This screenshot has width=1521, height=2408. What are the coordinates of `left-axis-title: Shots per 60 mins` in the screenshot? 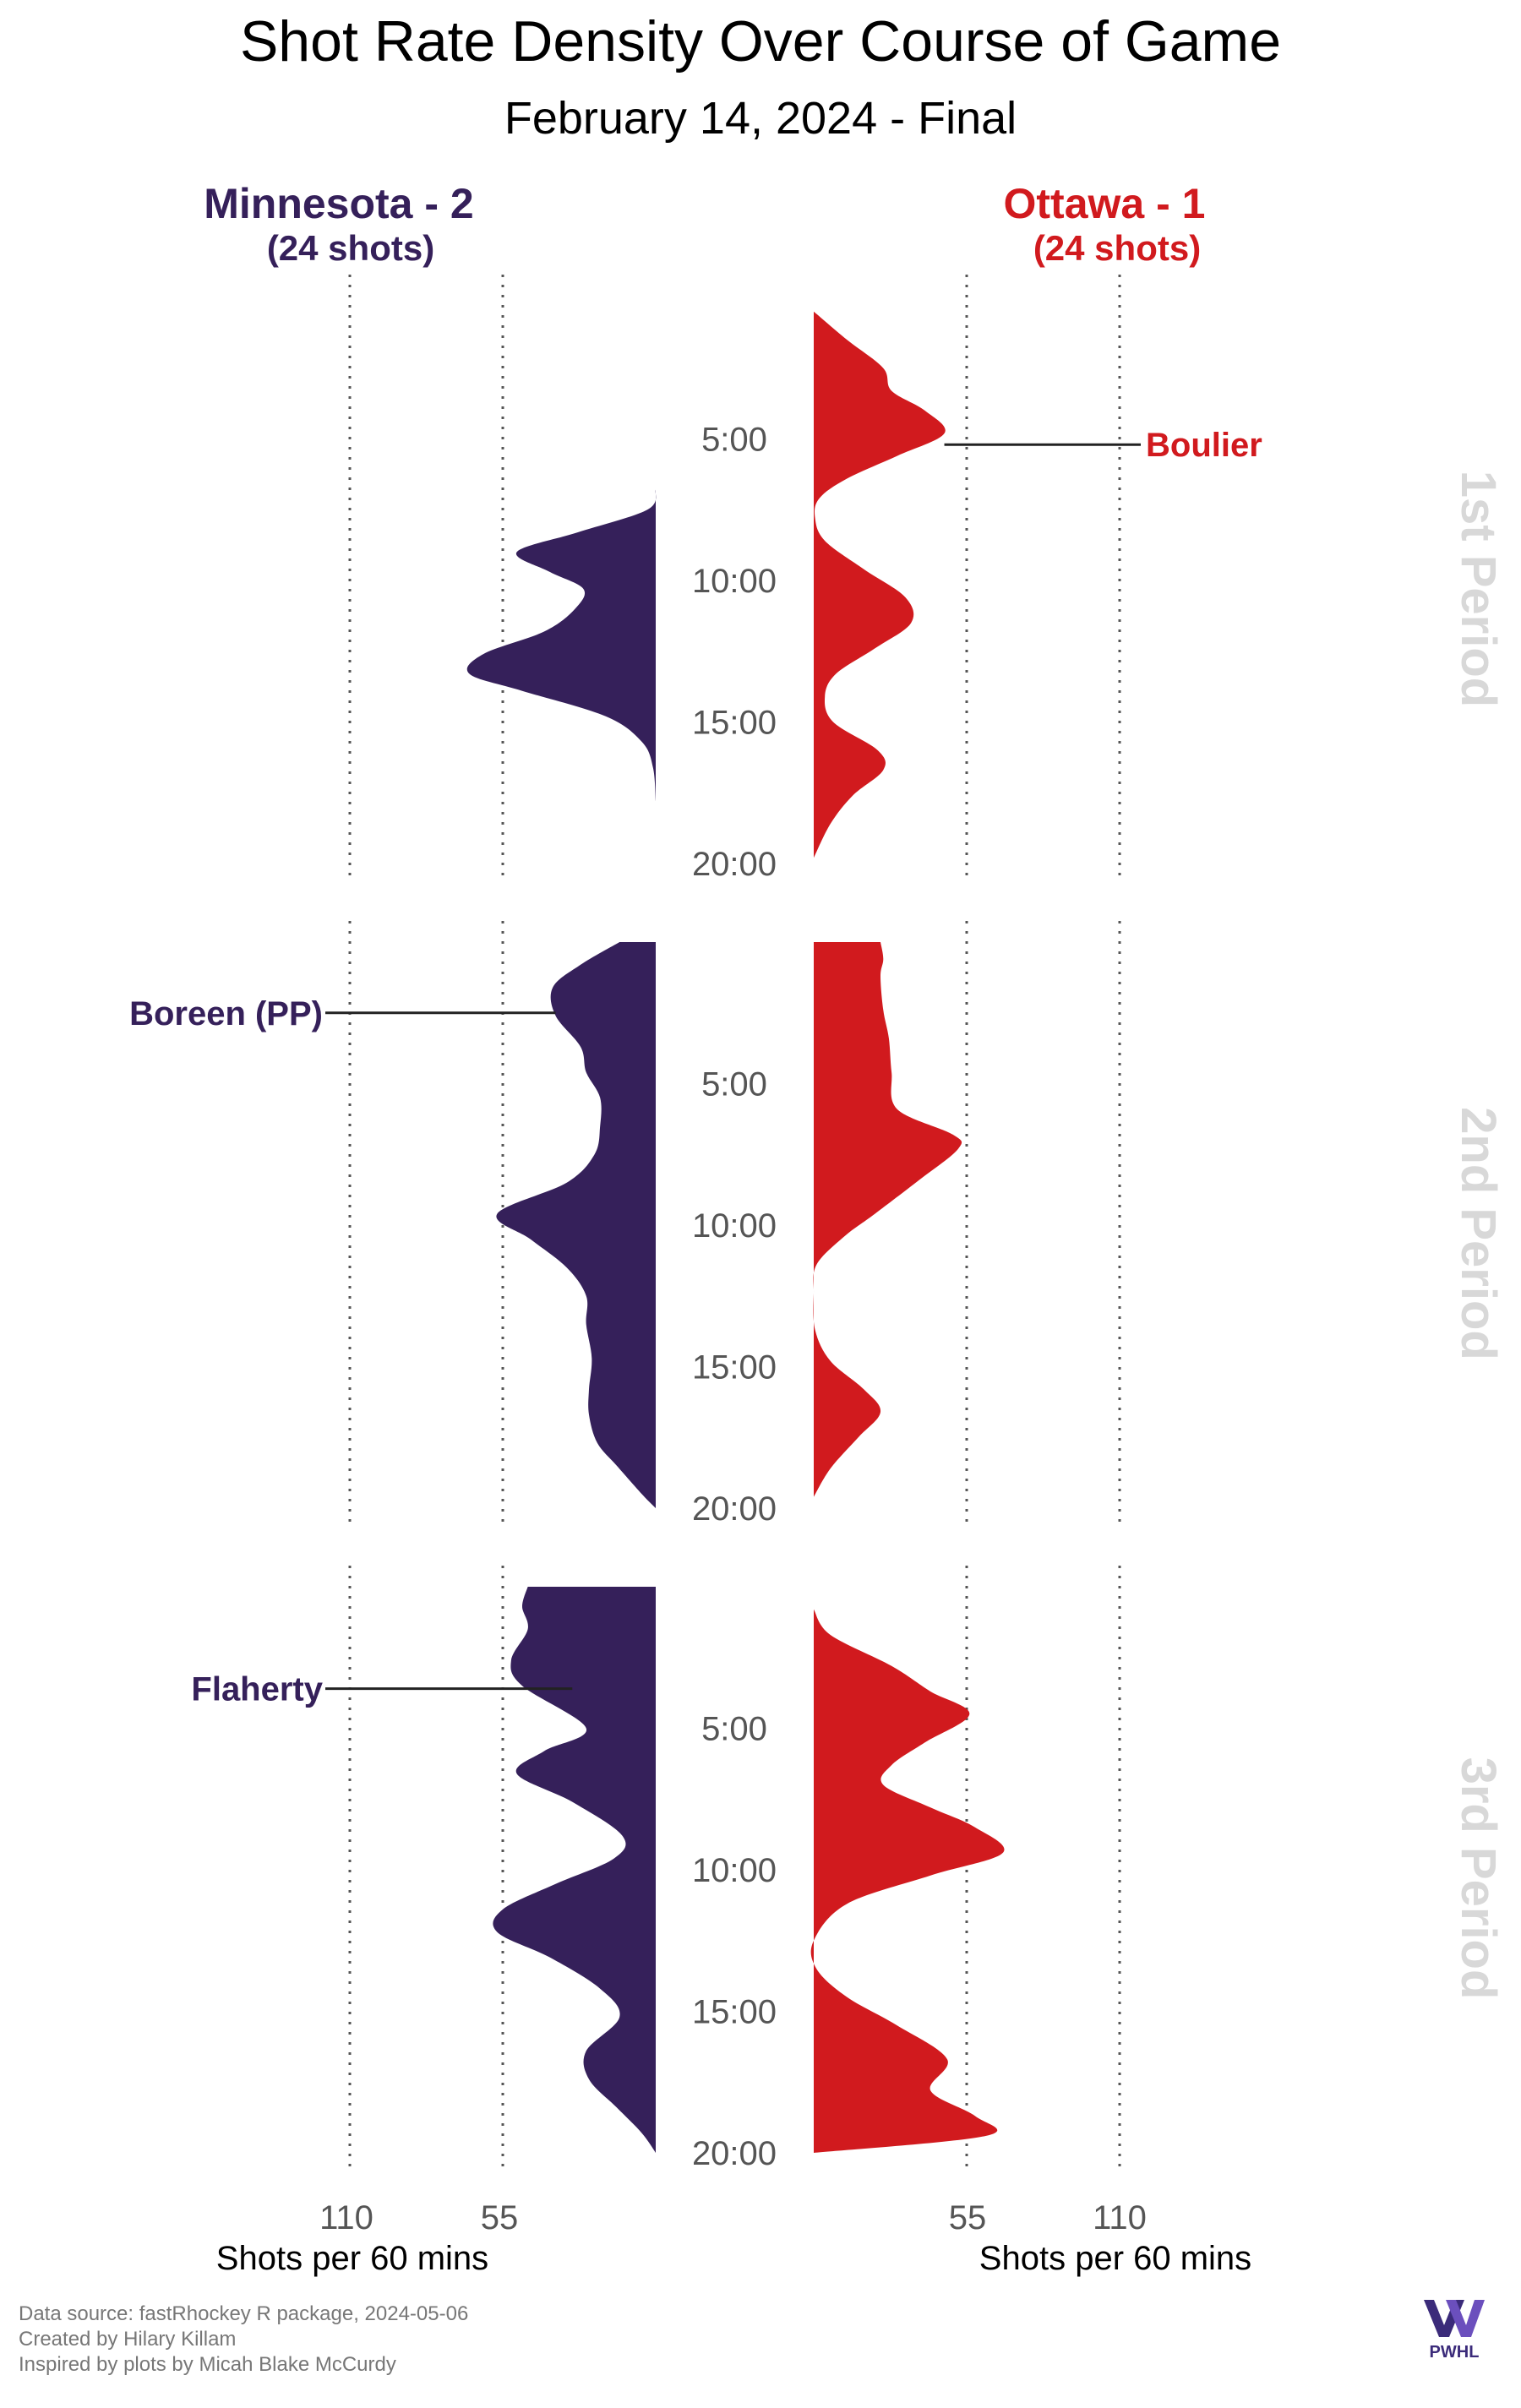 It's located at (352, 2258).